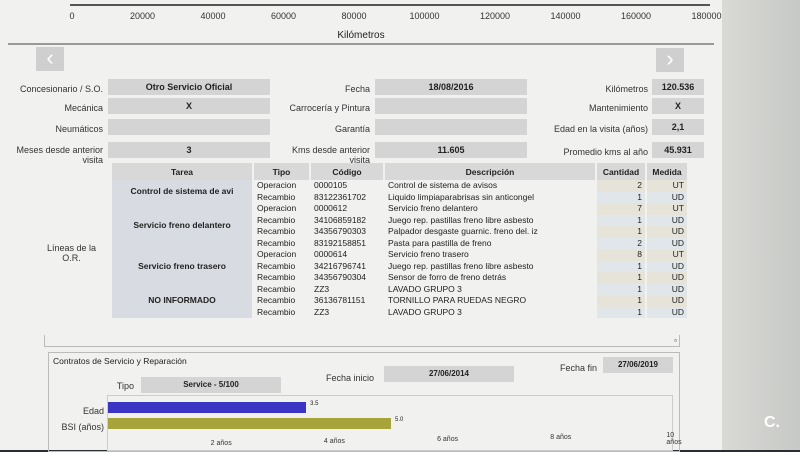  I want to click on cantidad-cell: 2, so click(621, 243).